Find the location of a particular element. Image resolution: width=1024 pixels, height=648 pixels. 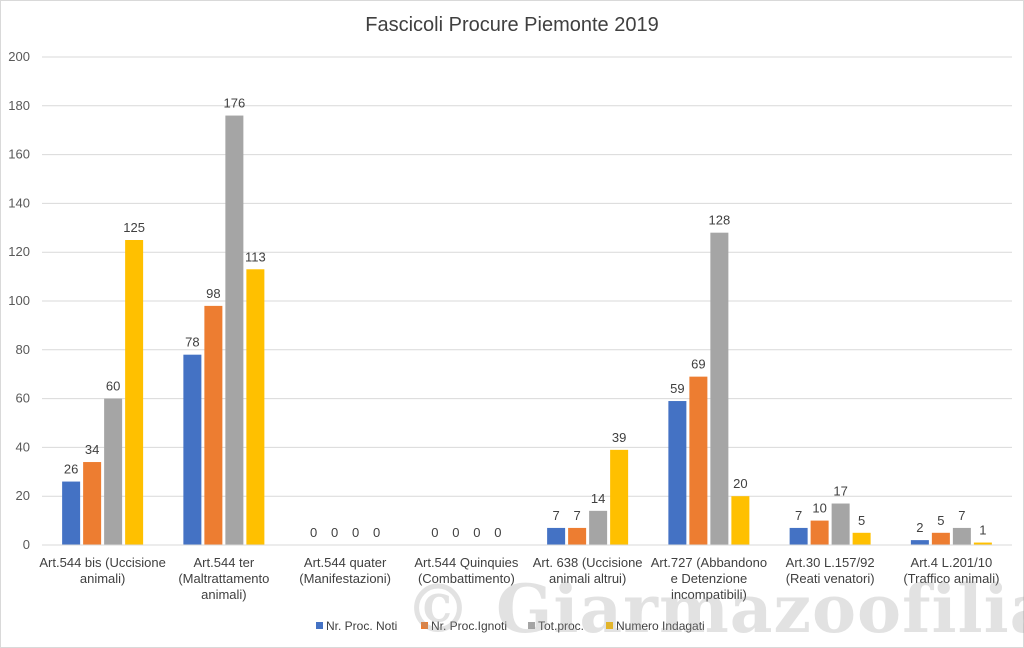

x-category-label: Art.544 Quinquies (Combattimento) is located at coordinates (466, 570).